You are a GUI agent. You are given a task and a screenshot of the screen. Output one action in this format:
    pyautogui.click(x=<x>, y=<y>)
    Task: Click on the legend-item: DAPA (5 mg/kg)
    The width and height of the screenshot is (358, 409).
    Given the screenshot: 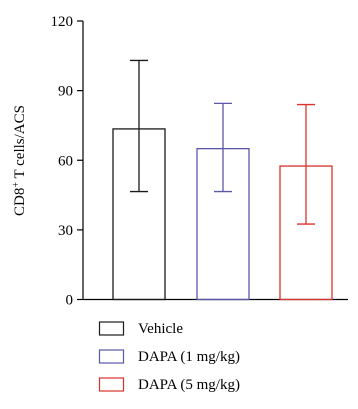 What is the action you would take?
    pyautogui.click(x=169, y=385)
    